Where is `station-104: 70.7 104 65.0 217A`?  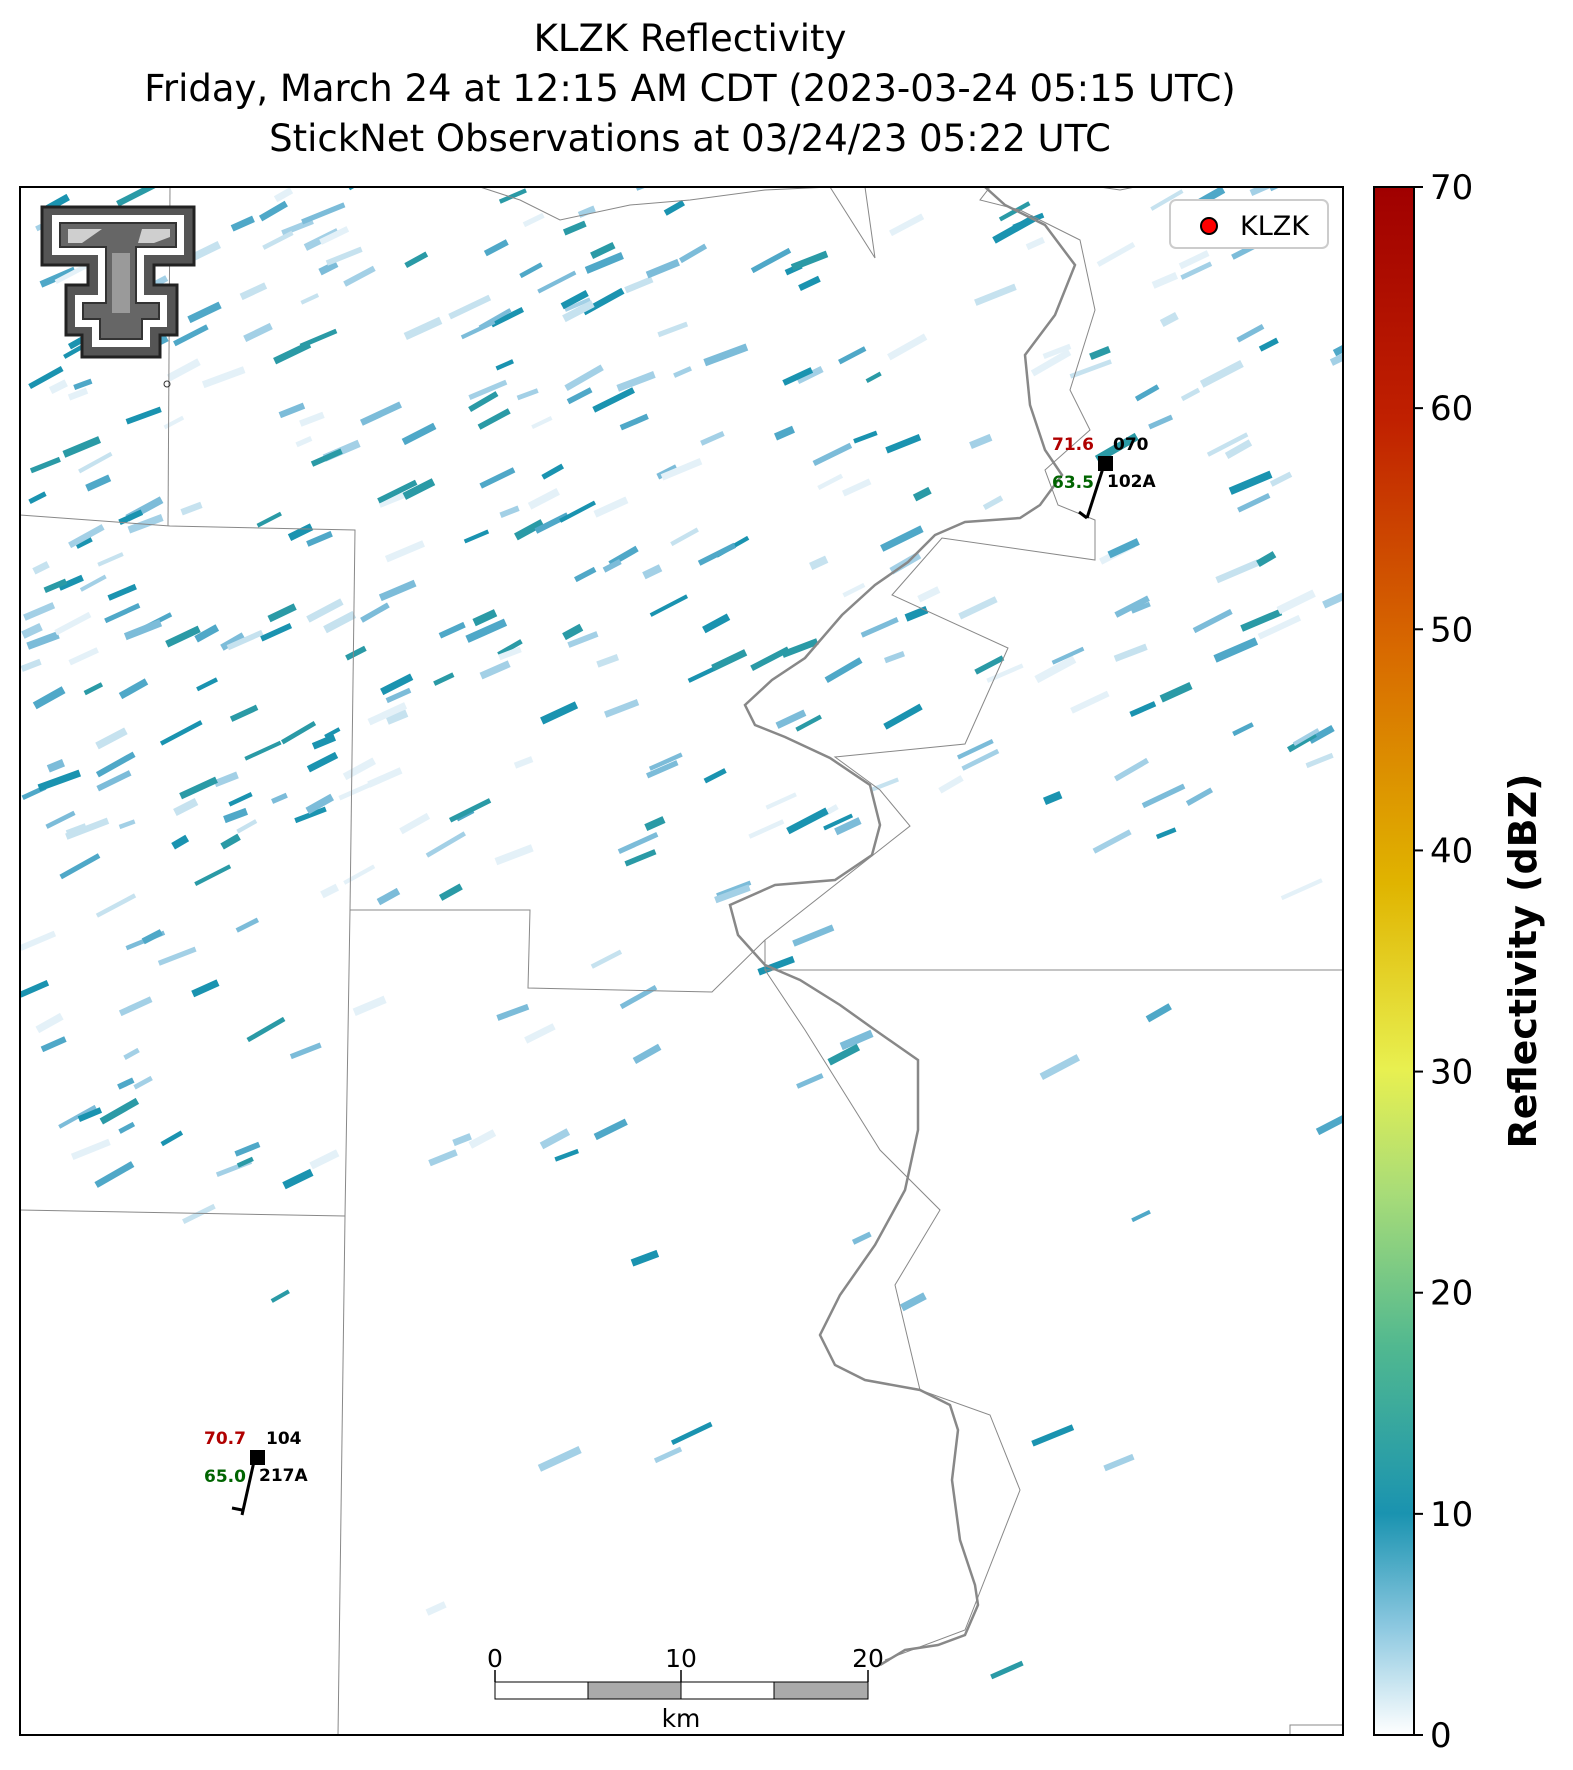 station-104: 70.7 104 65.0 217A is located at coordinates (256, 1472).